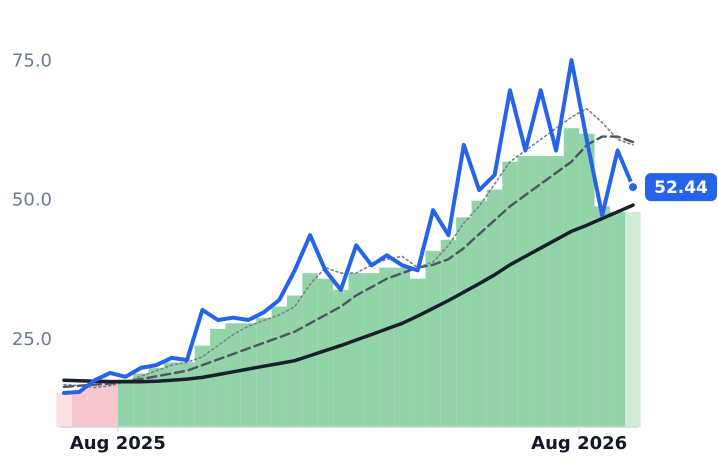  Describe the element at coordinates (32, 200) in the screenshot. I see `y-tick-label: 50.0` at that location.